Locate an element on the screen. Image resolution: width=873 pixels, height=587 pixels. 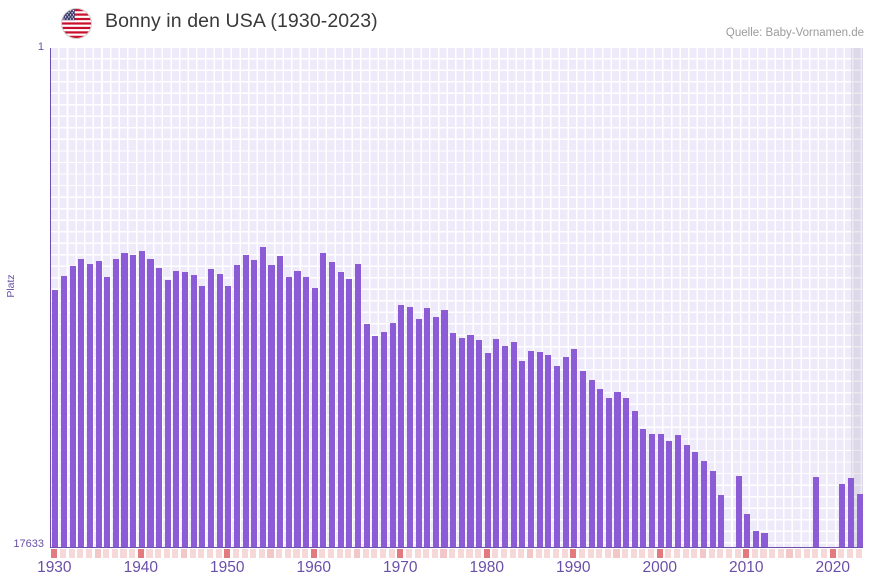
x-axis-tick-label: 1970 is located at coordinates (400, 567).